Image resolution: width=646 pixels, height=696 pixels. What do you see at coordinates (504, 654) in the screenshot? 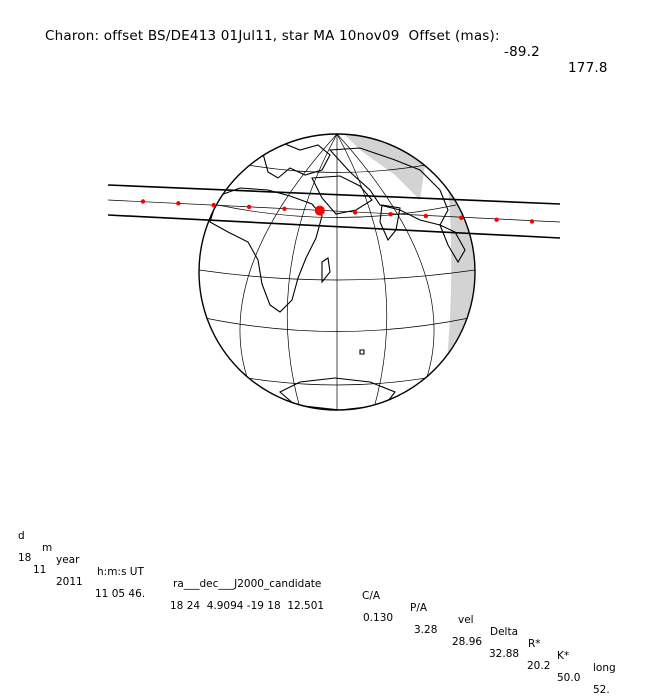
I see `val-delta: 32.88` at bounding box center [504, 654].